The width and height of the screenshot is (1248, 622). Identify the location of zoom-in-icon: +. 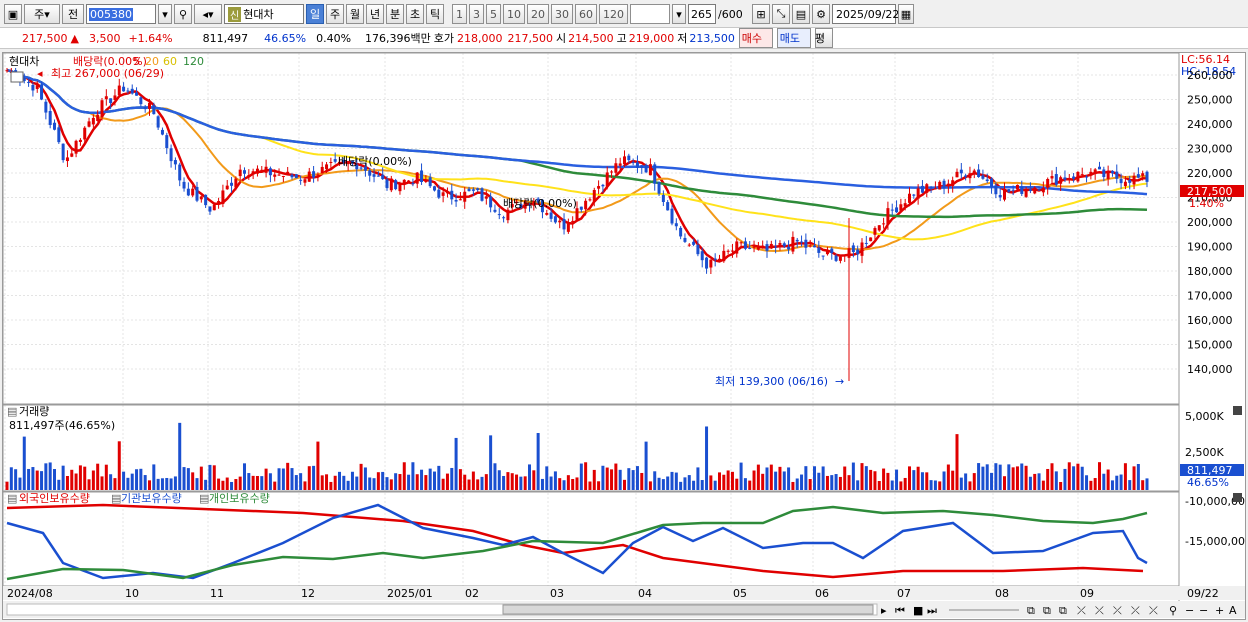
(1219, 610).